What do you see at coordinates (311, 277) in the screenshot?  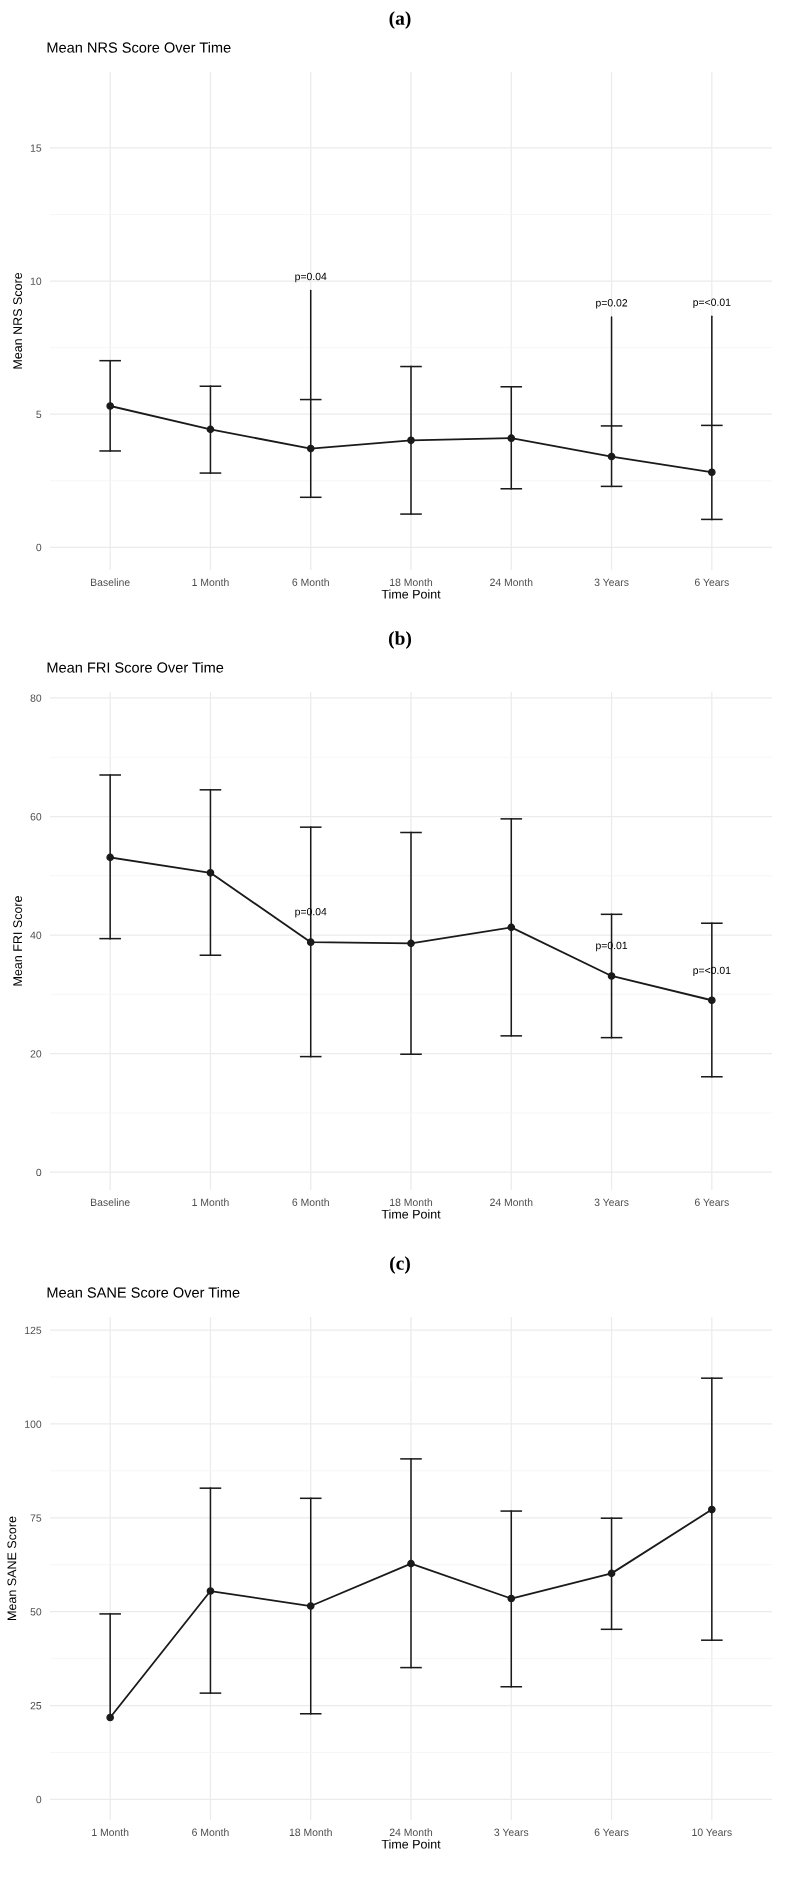 I see `annotation: p=0.04` at bounding box center [311, 277].